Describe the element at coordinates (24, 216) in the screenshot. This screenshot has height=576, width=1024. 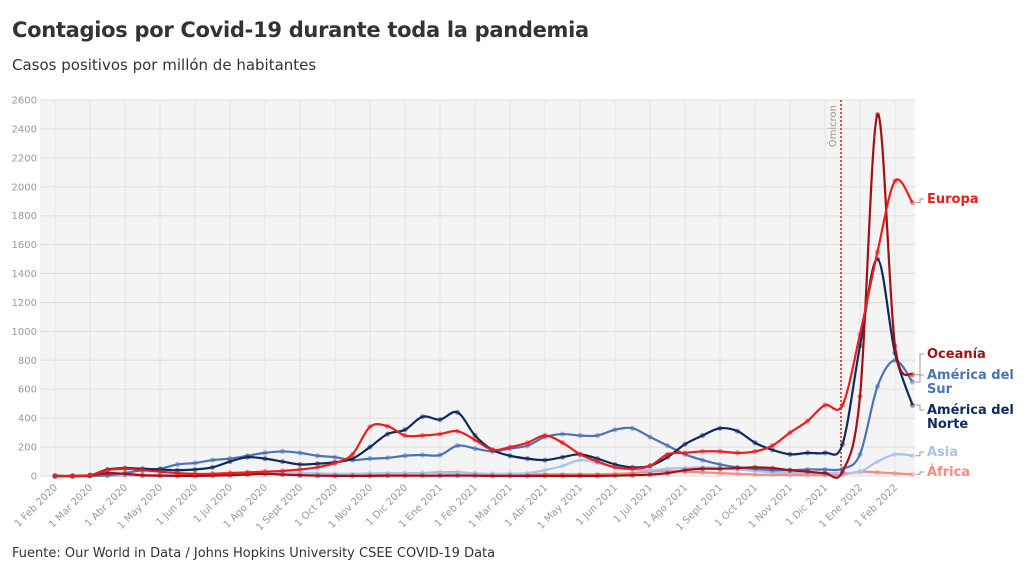
I see `y-tick-label: 1800` at that location.